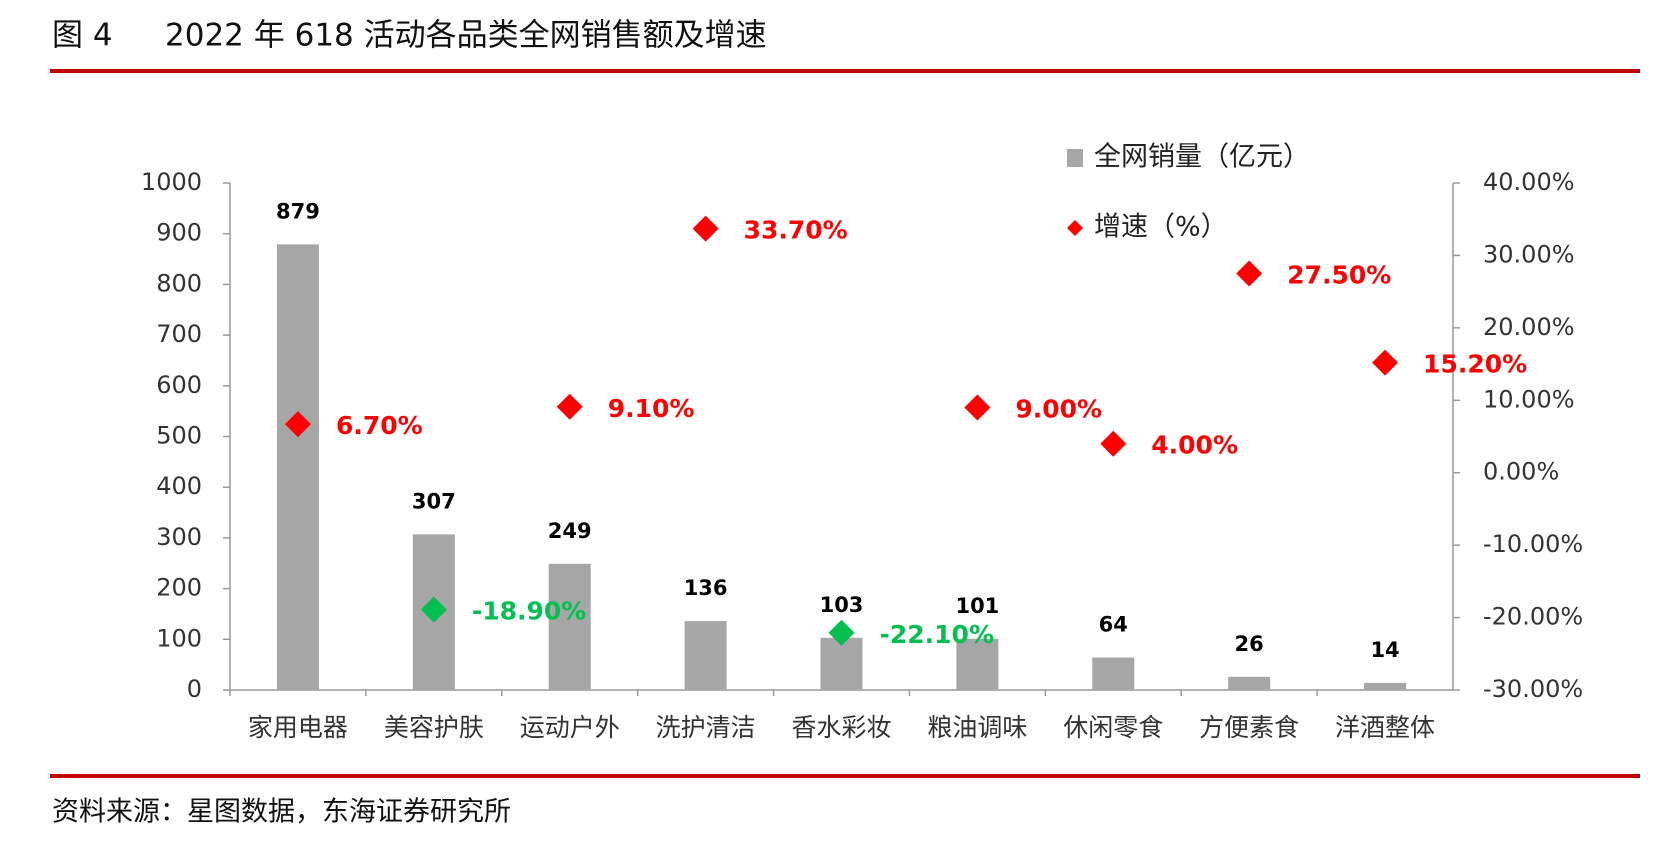  Describe the element at coordinates (1339, 275) in the screenshot. I see `growth-label: 27.50%` at that location.